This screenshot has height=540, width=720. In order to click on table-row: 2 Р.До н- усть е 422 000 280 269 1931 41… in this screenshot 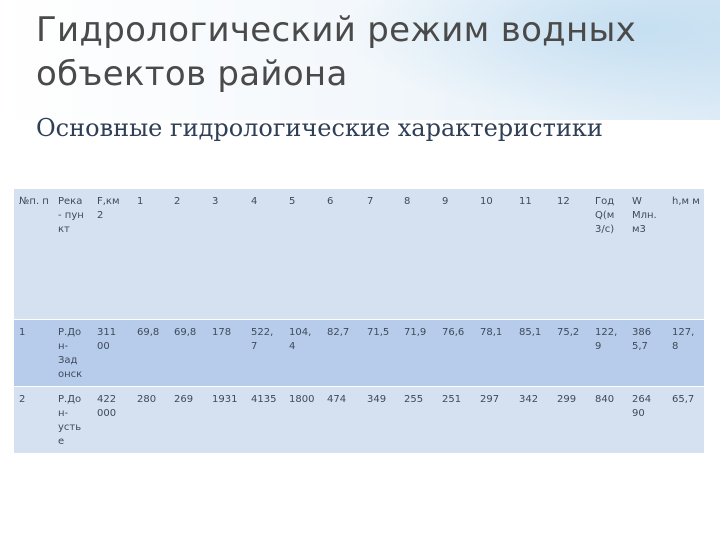, I will do `click(359, 420)`.